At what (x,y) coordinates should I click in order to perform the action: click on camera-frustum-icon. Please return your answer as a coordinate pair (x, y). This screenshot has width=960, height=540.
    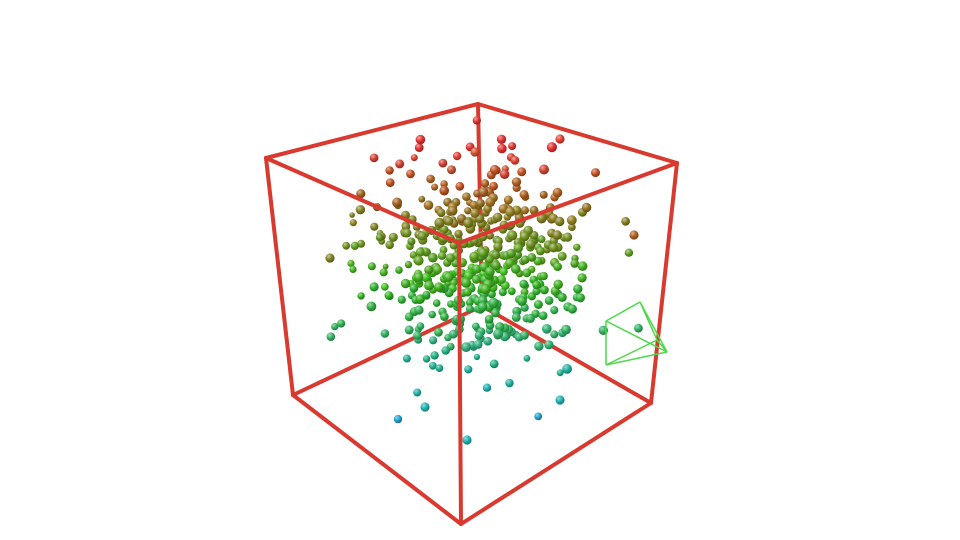
    Looking at the image, I should click on (636, 333).